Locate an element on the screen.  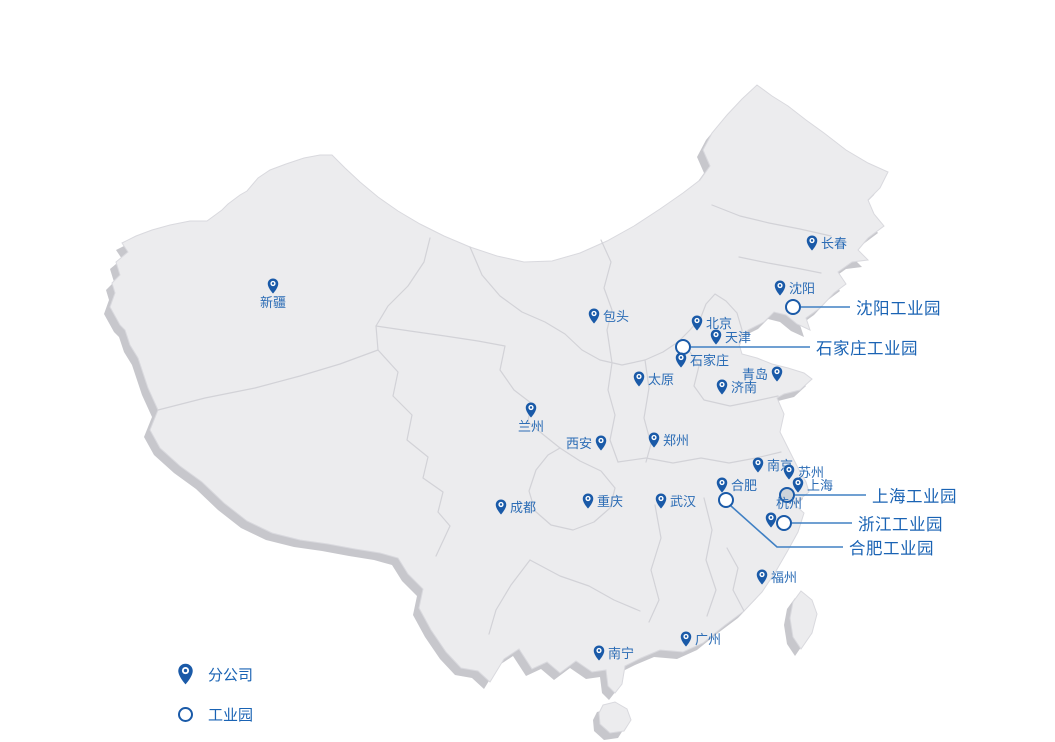
city-label: 杭州 is located at coordinates (789, 503).